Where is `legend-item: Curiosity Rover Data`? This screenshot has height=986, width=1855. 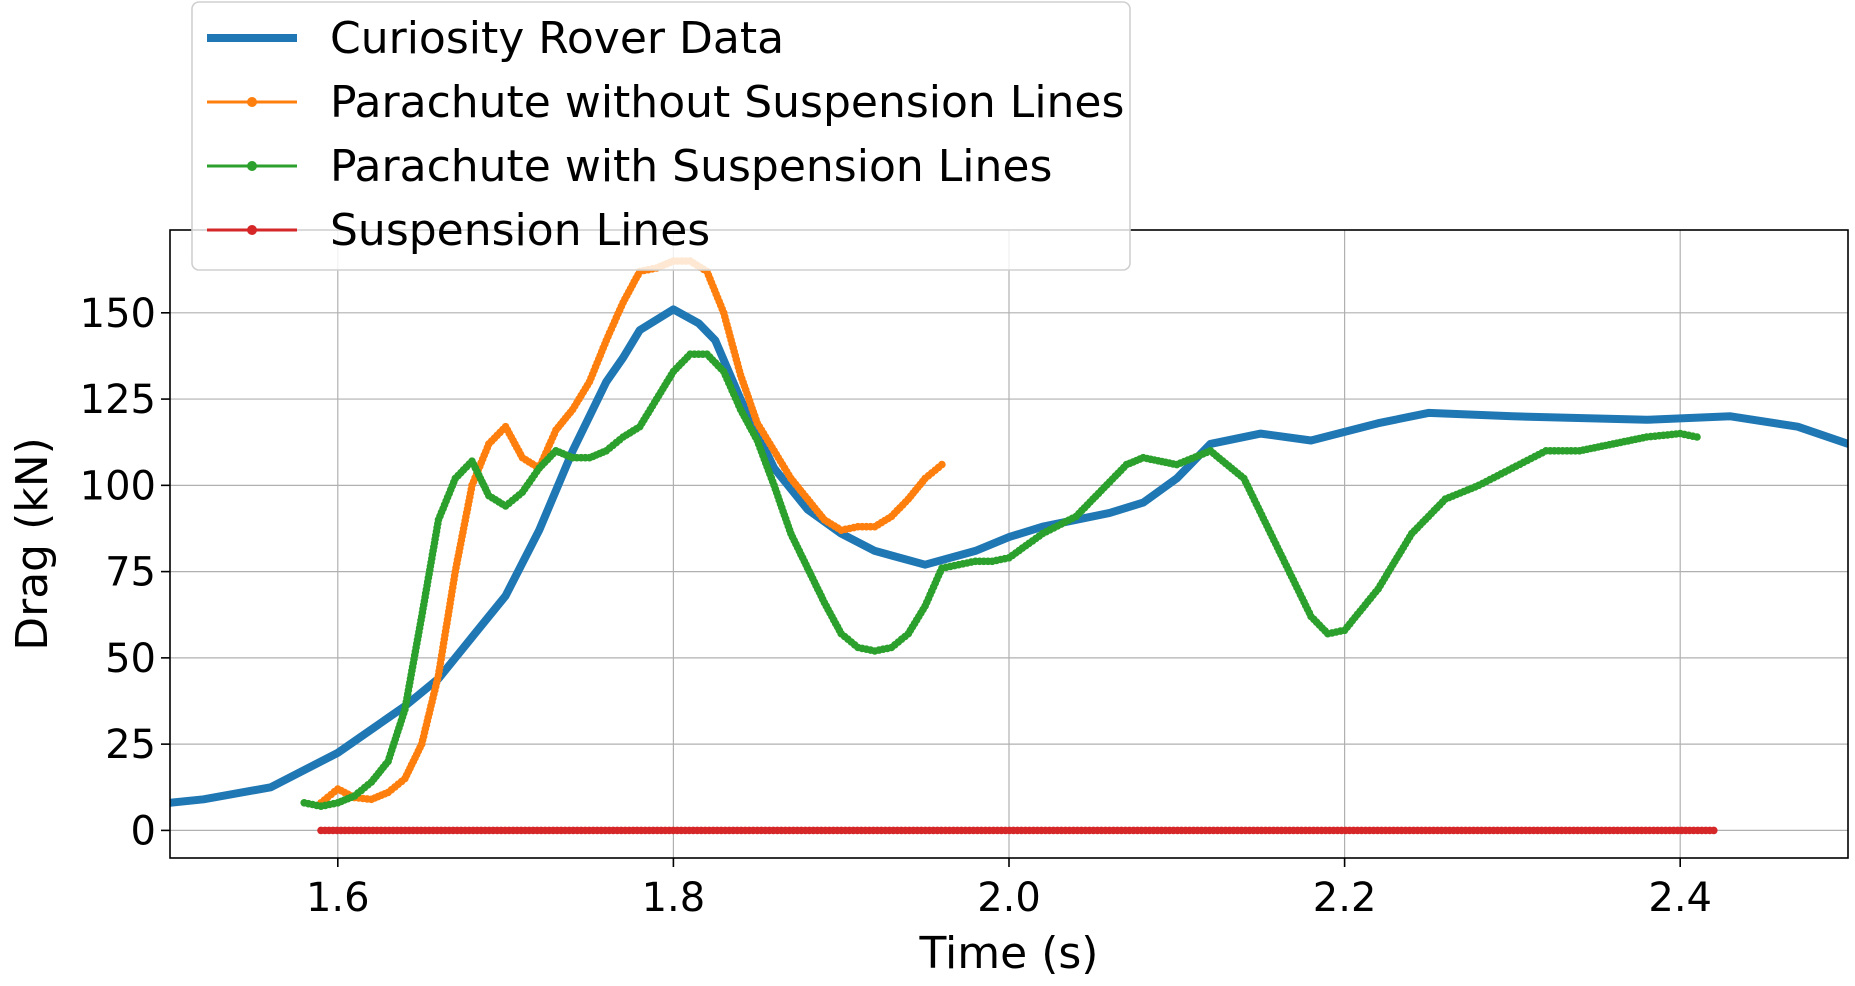
legend-item: Curiosity Rover Data is located at coordinates (495, 38).